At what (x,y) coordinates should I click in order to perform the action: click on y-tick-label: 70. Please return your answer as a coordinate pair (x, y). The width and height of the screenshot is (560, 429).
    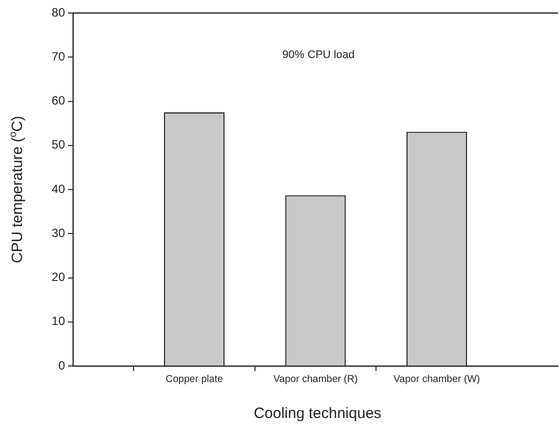
    Looking at the image, I should click on (59, 56).